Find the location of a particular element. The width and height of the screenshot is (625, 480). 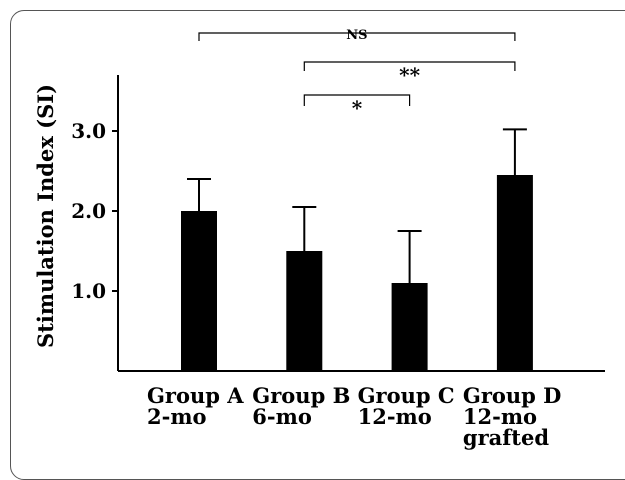

significance-label: ** is located at coordinates (409, 75).